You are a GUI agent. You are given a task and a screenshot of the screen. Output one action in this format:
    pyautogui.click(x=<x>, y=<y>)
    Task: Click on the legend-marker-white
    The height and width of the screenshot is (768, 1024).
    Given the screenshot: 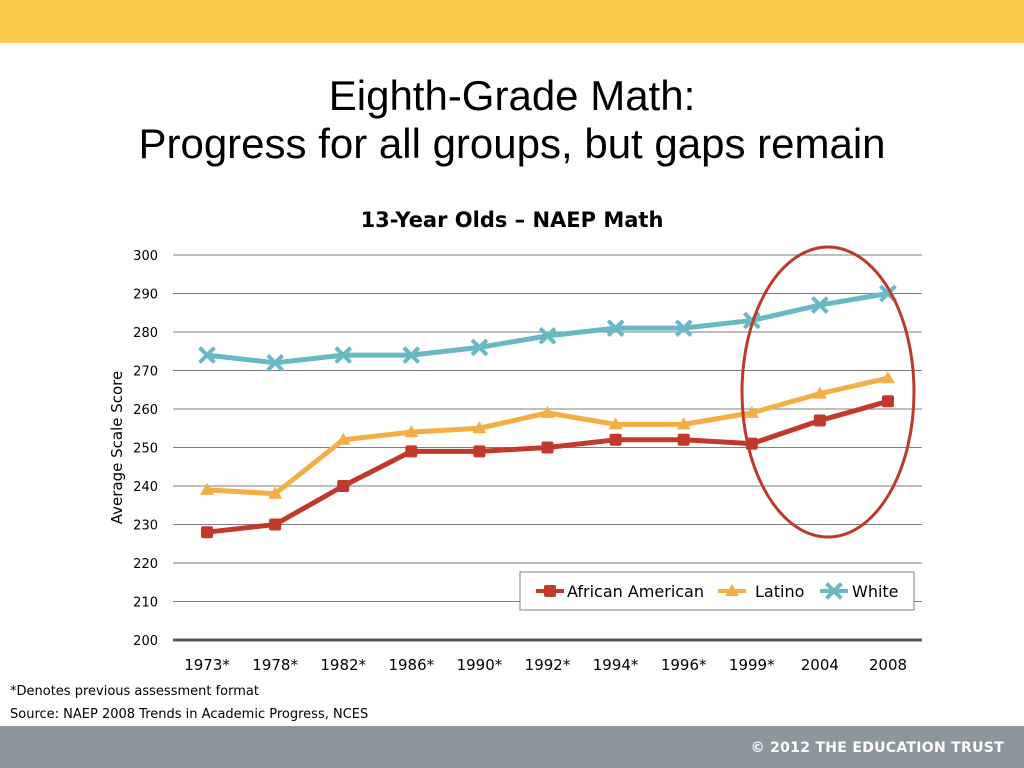 What is the action you would take?
    pyautogui.click(x=834, y=591)
    